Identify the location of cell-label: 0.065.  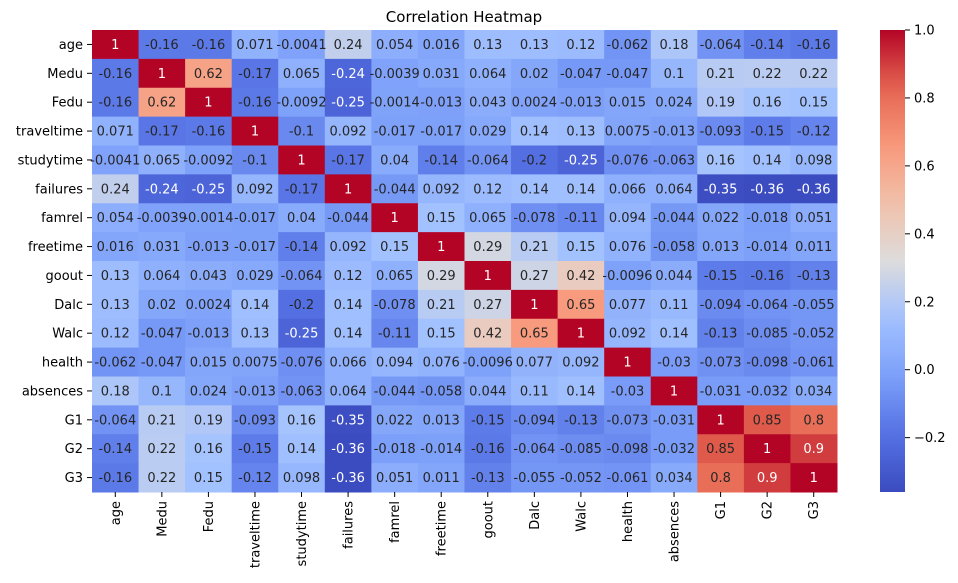
(394, 276).